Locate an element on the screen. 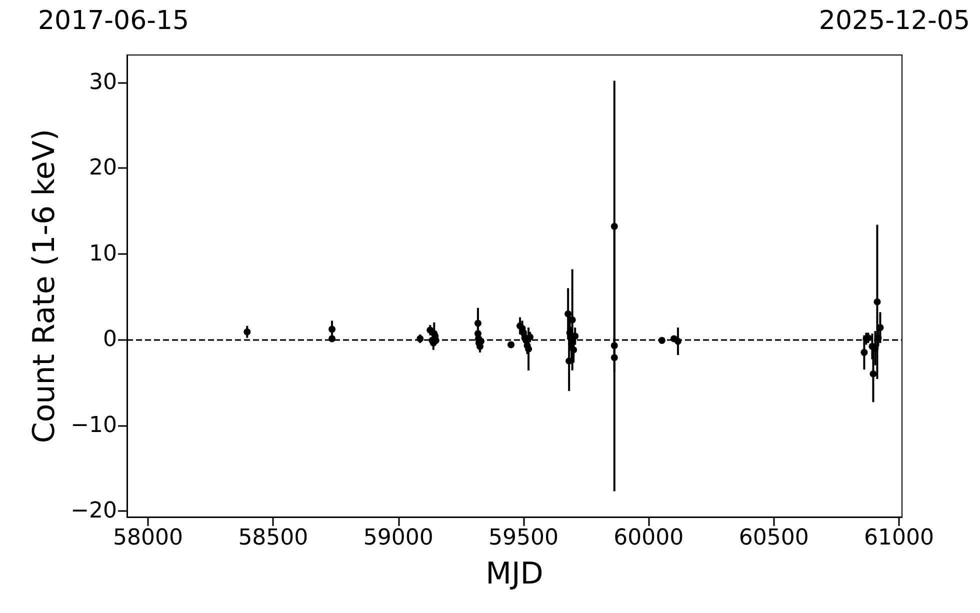 The image size is (980, 613). x-tick-label: 59000 is located at coordinates (398, 538).